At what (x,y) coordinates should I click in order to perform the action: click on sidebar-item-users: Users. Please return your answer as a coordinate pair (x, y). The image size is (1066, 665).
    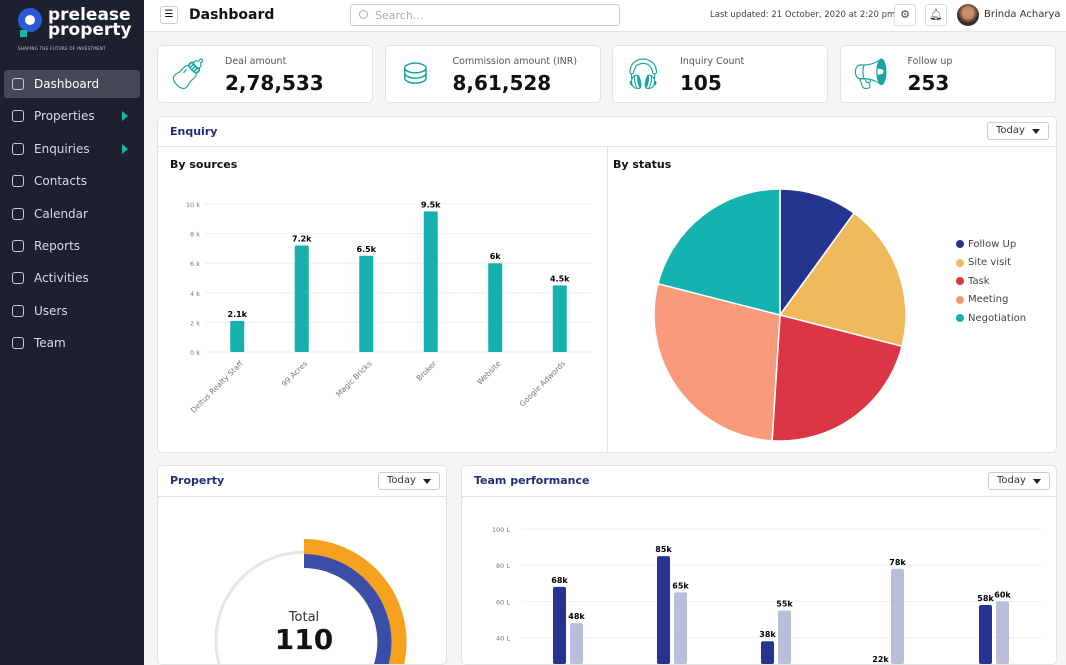
    Looking at the image, I should click on (72, 311).